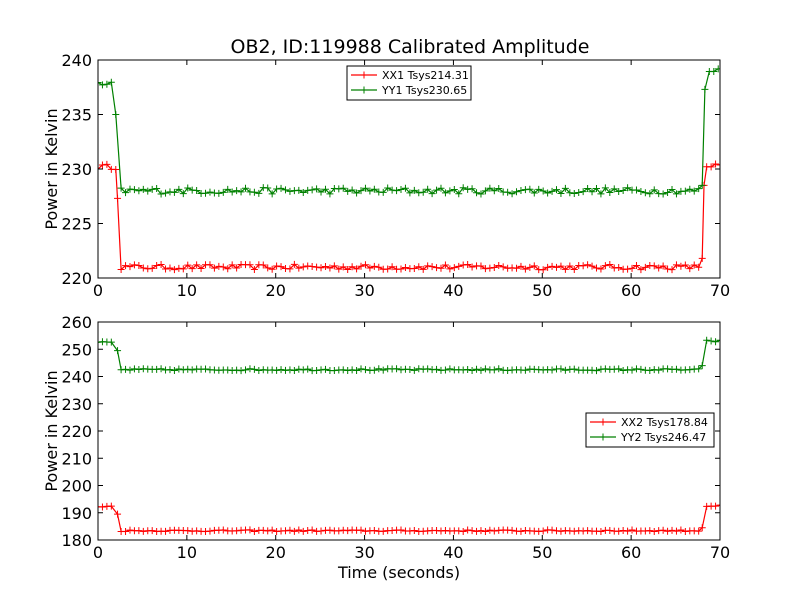 Image resolution: width=800 pixels, height=604 pixels. I want to click on series-markers, so click(409, 217).